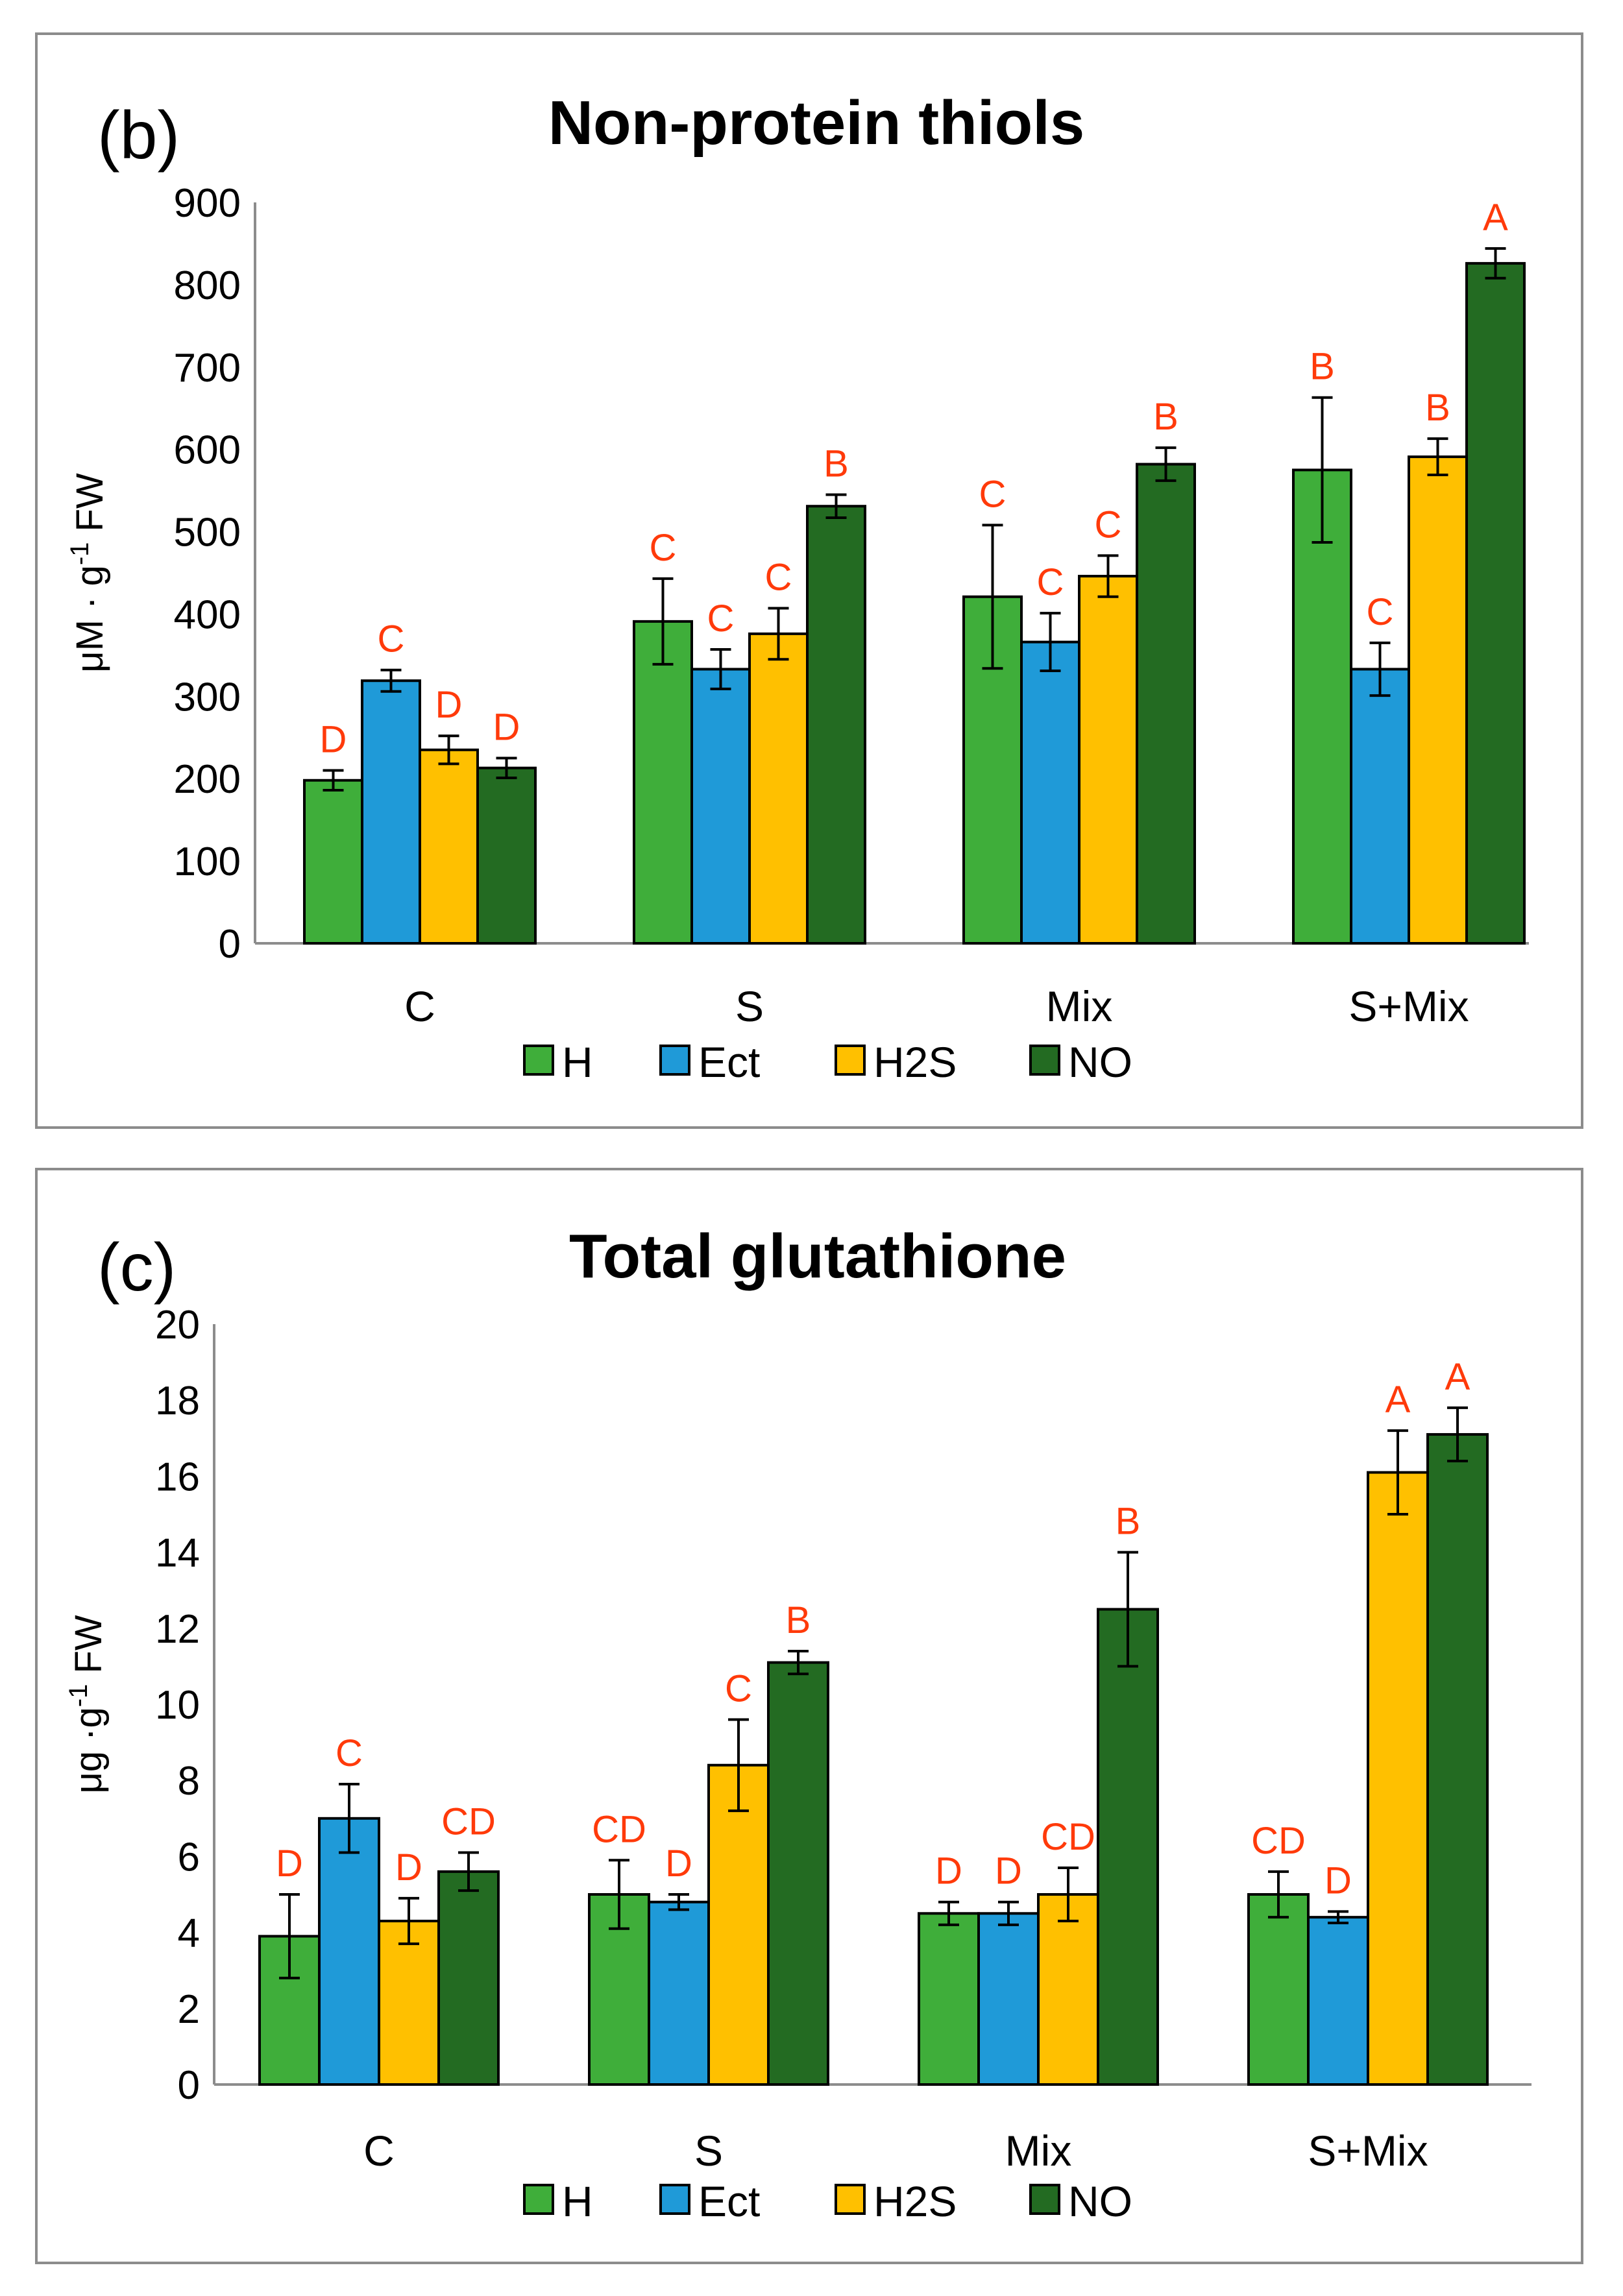 This screenshot has height=2296, width=1623. What do you see at coordinates (729, 2201) in the screenshot?
I see `legend-label: Ect` at bounding box center [729, 2201].